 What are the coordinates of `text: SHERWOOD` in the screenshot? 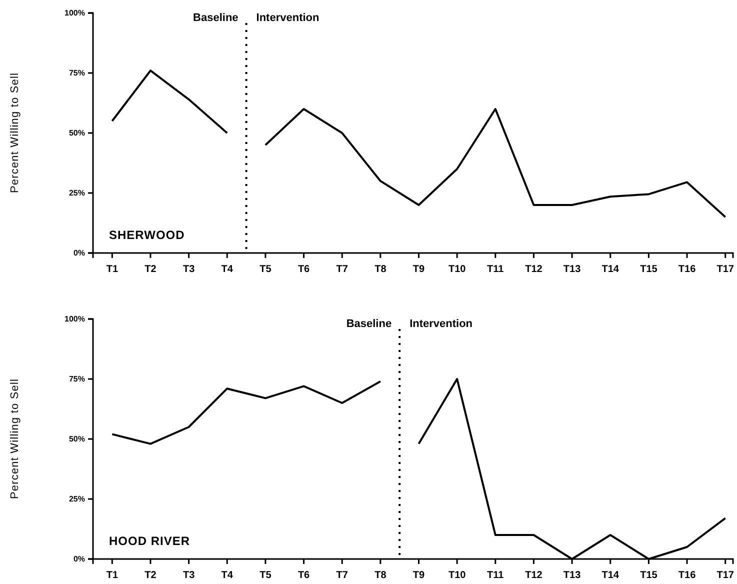 It's located at (147, 235).